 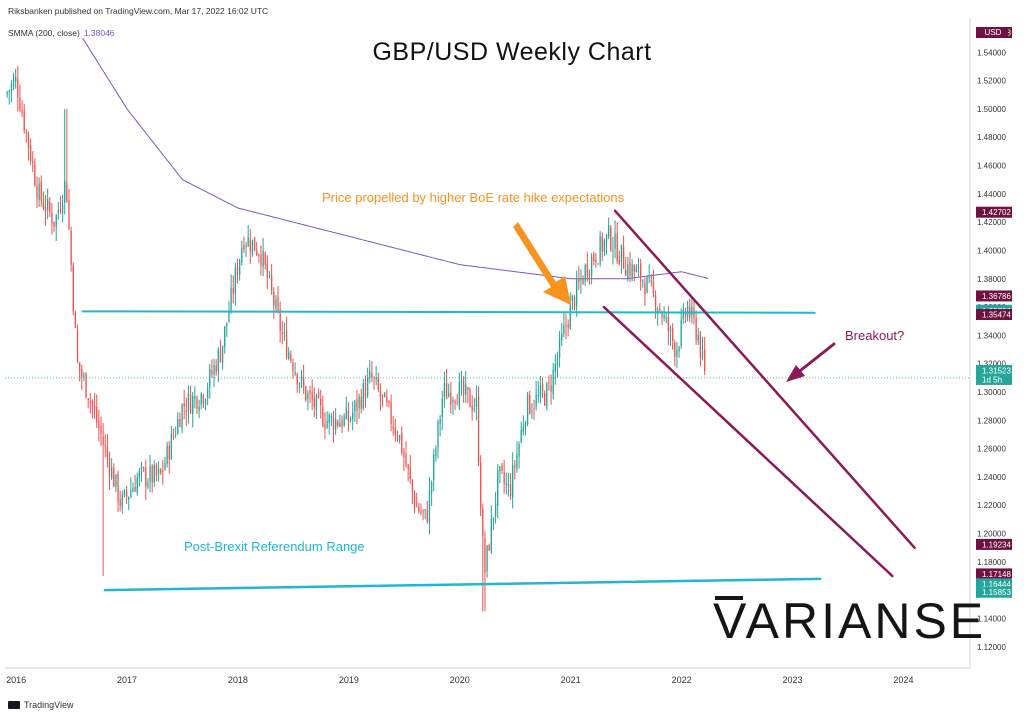 I want to click on price-label: 1.19234, so click(x=996, y=544).